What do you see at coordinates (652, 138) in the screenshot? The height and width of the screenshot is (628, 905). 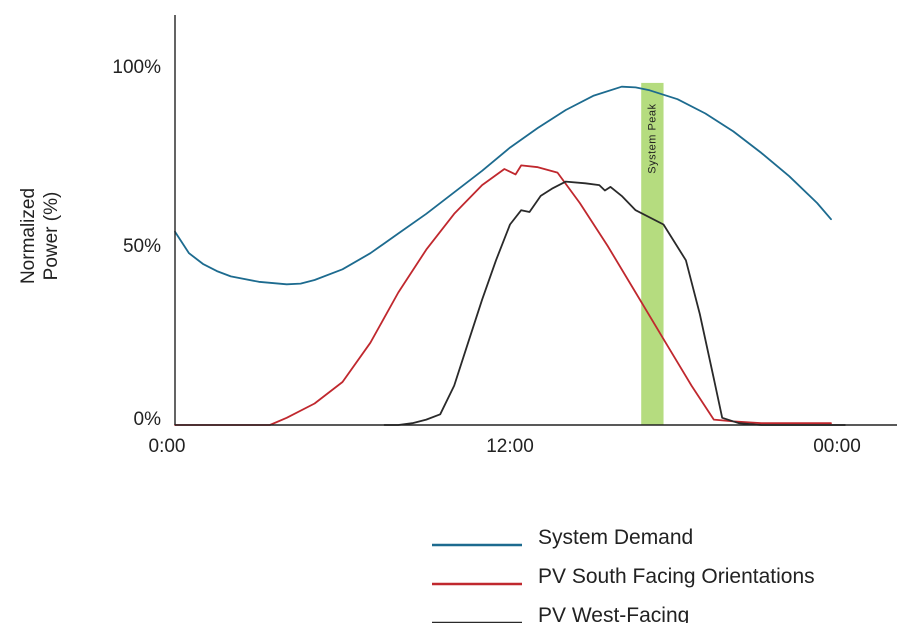 I see `system-peak-label: System Peak` at bounding box center [652, 138].